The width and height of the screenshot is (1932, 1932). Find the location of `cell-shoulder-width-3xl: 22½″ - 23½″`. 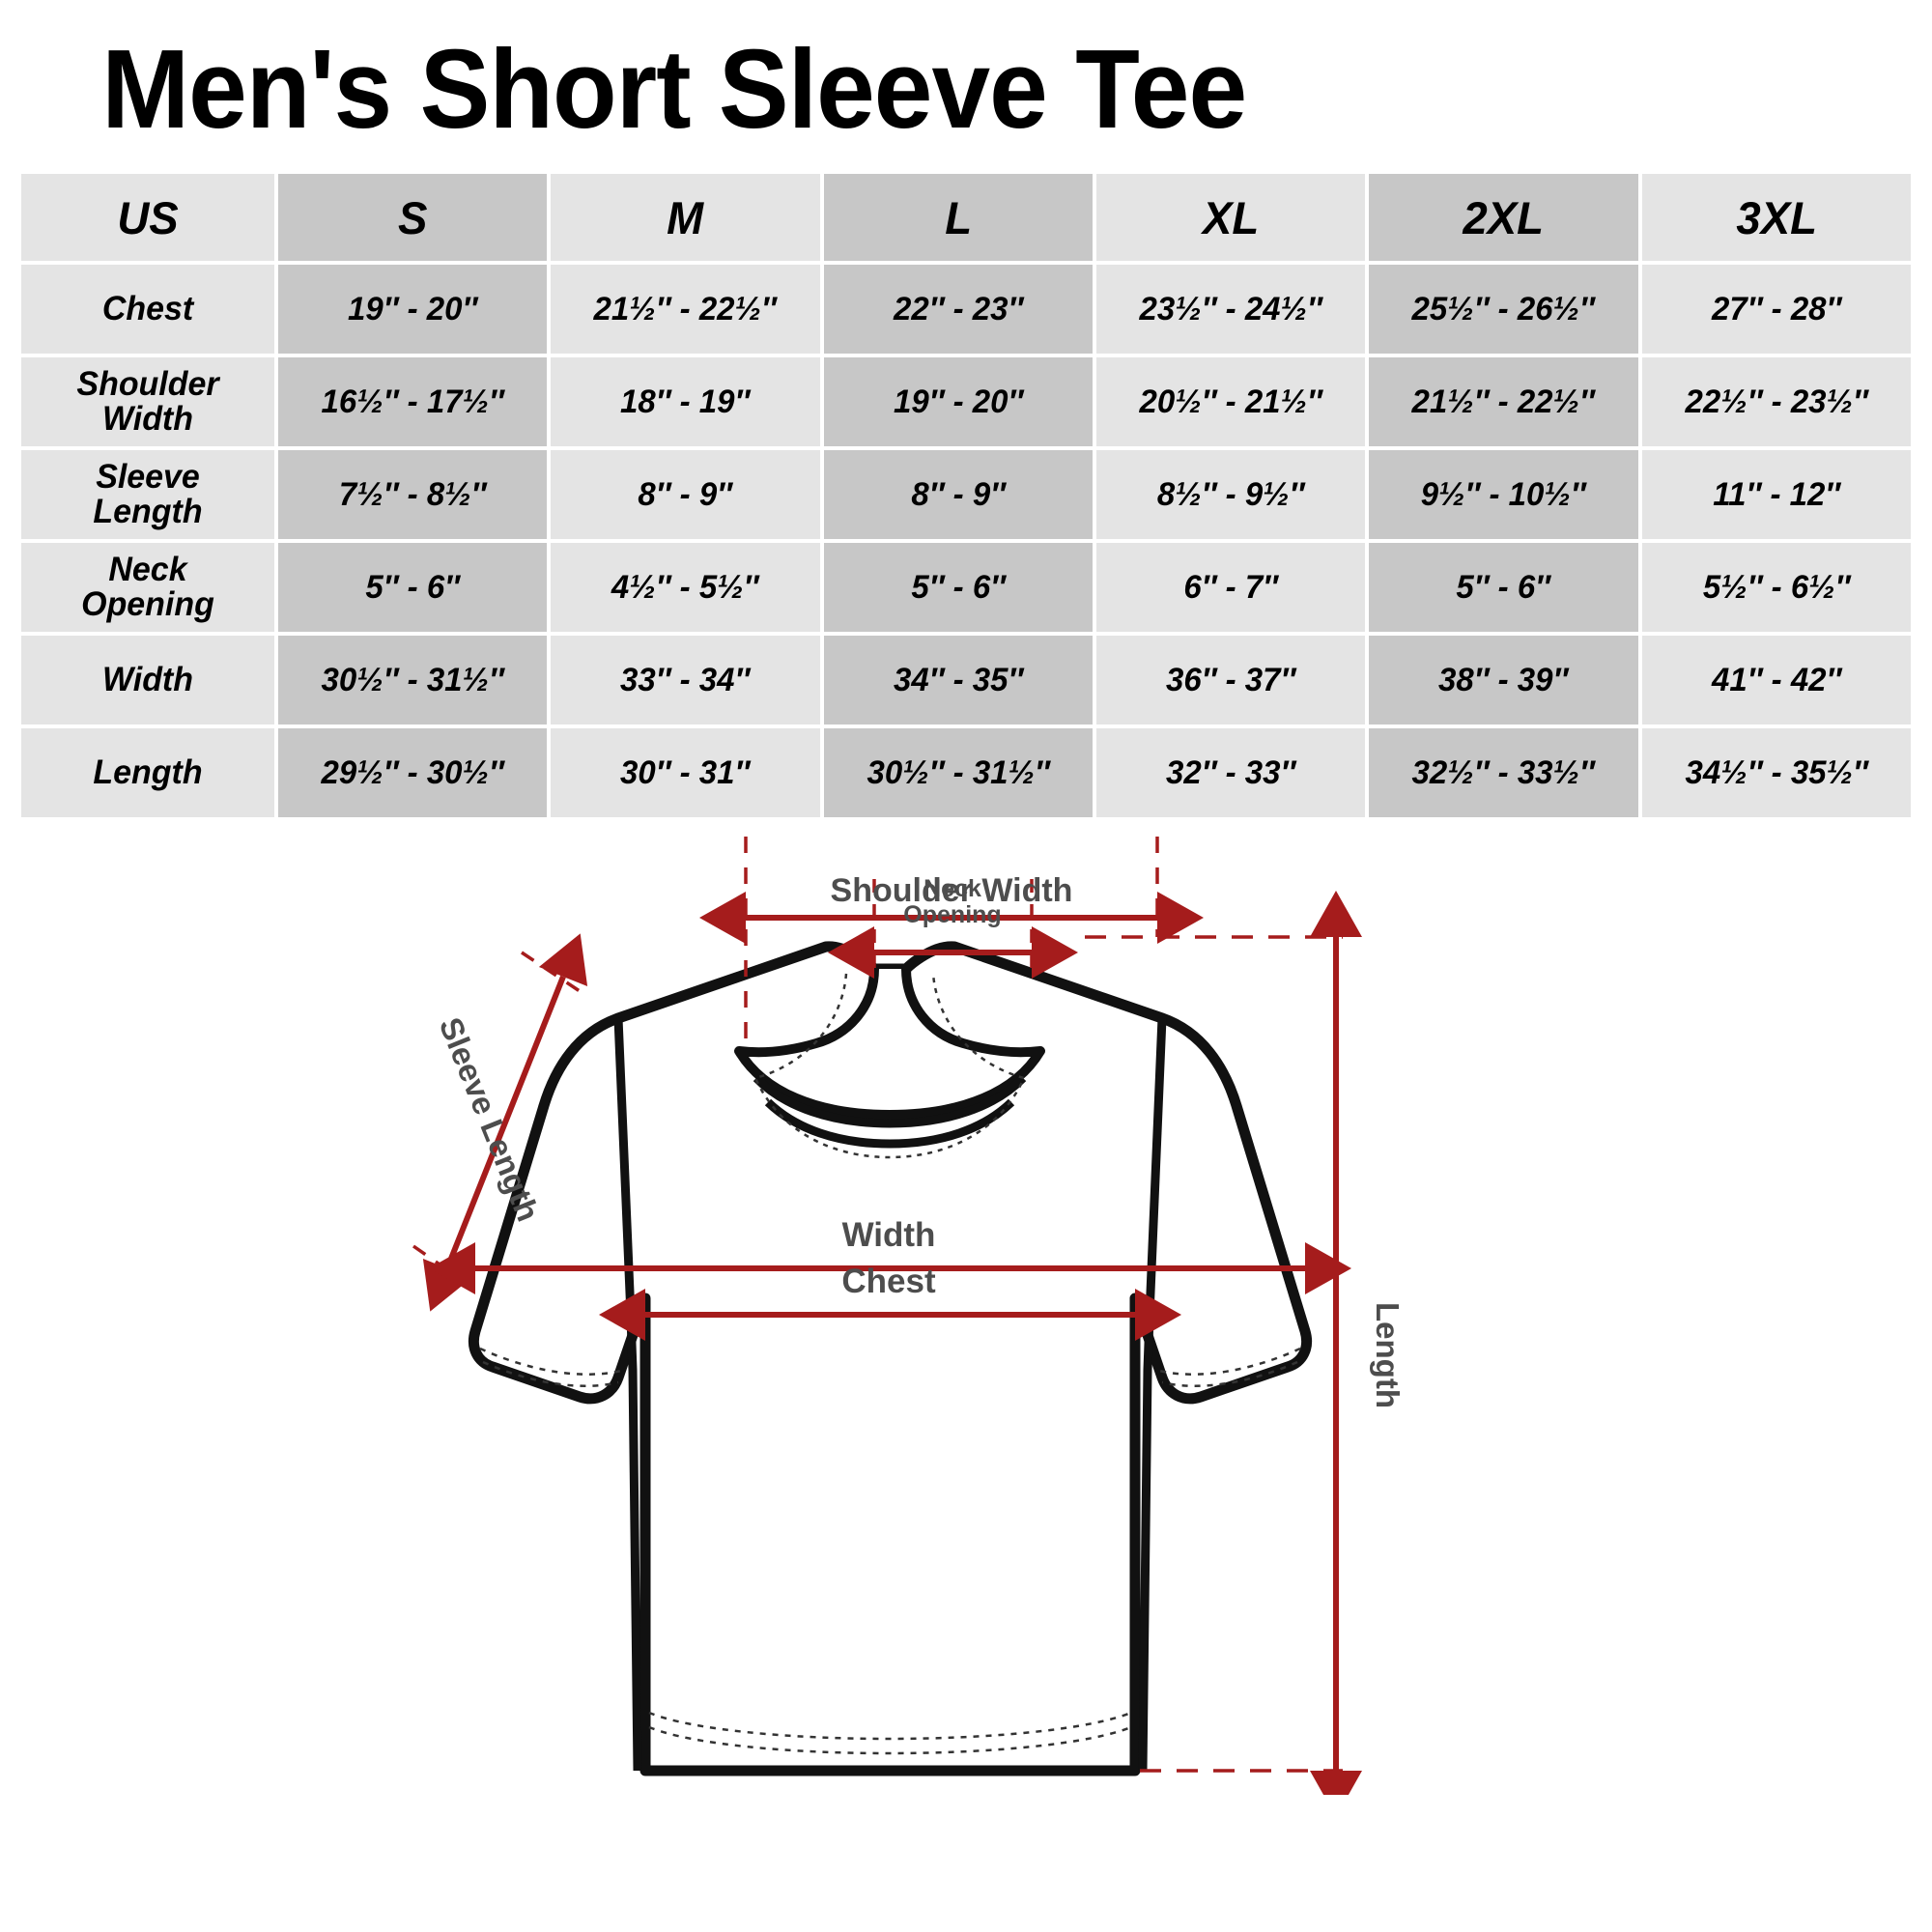

cell-shoulder-width-3xl: 22½″ - 23½″ is located at coordinates (1776, 401).